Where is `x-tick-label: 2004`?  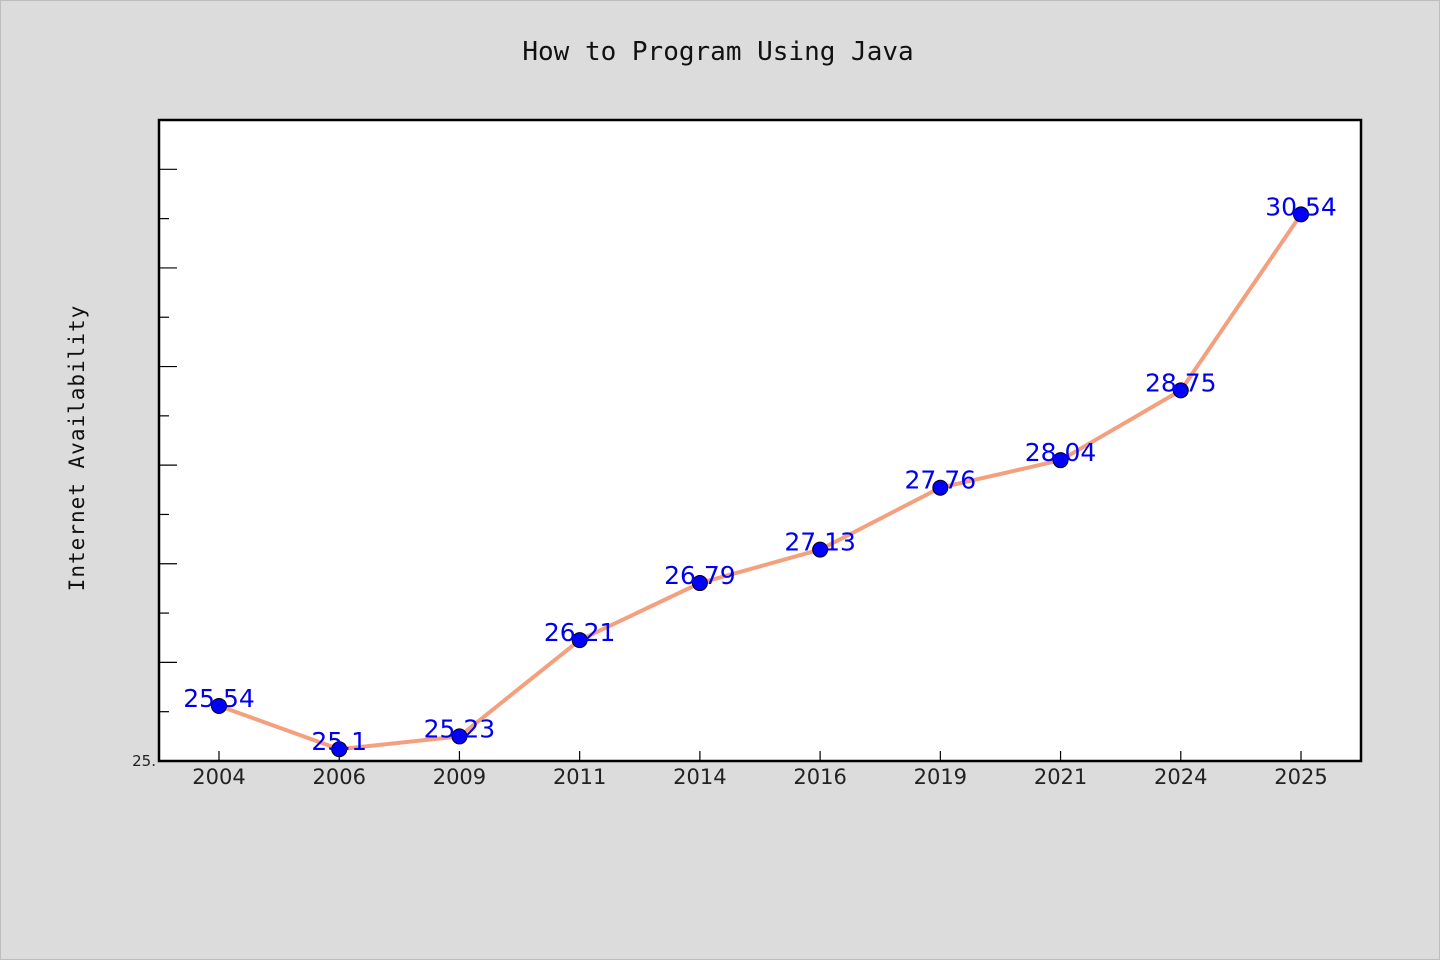 x-tick-label: 2004 is located at coordinates (218, 777).